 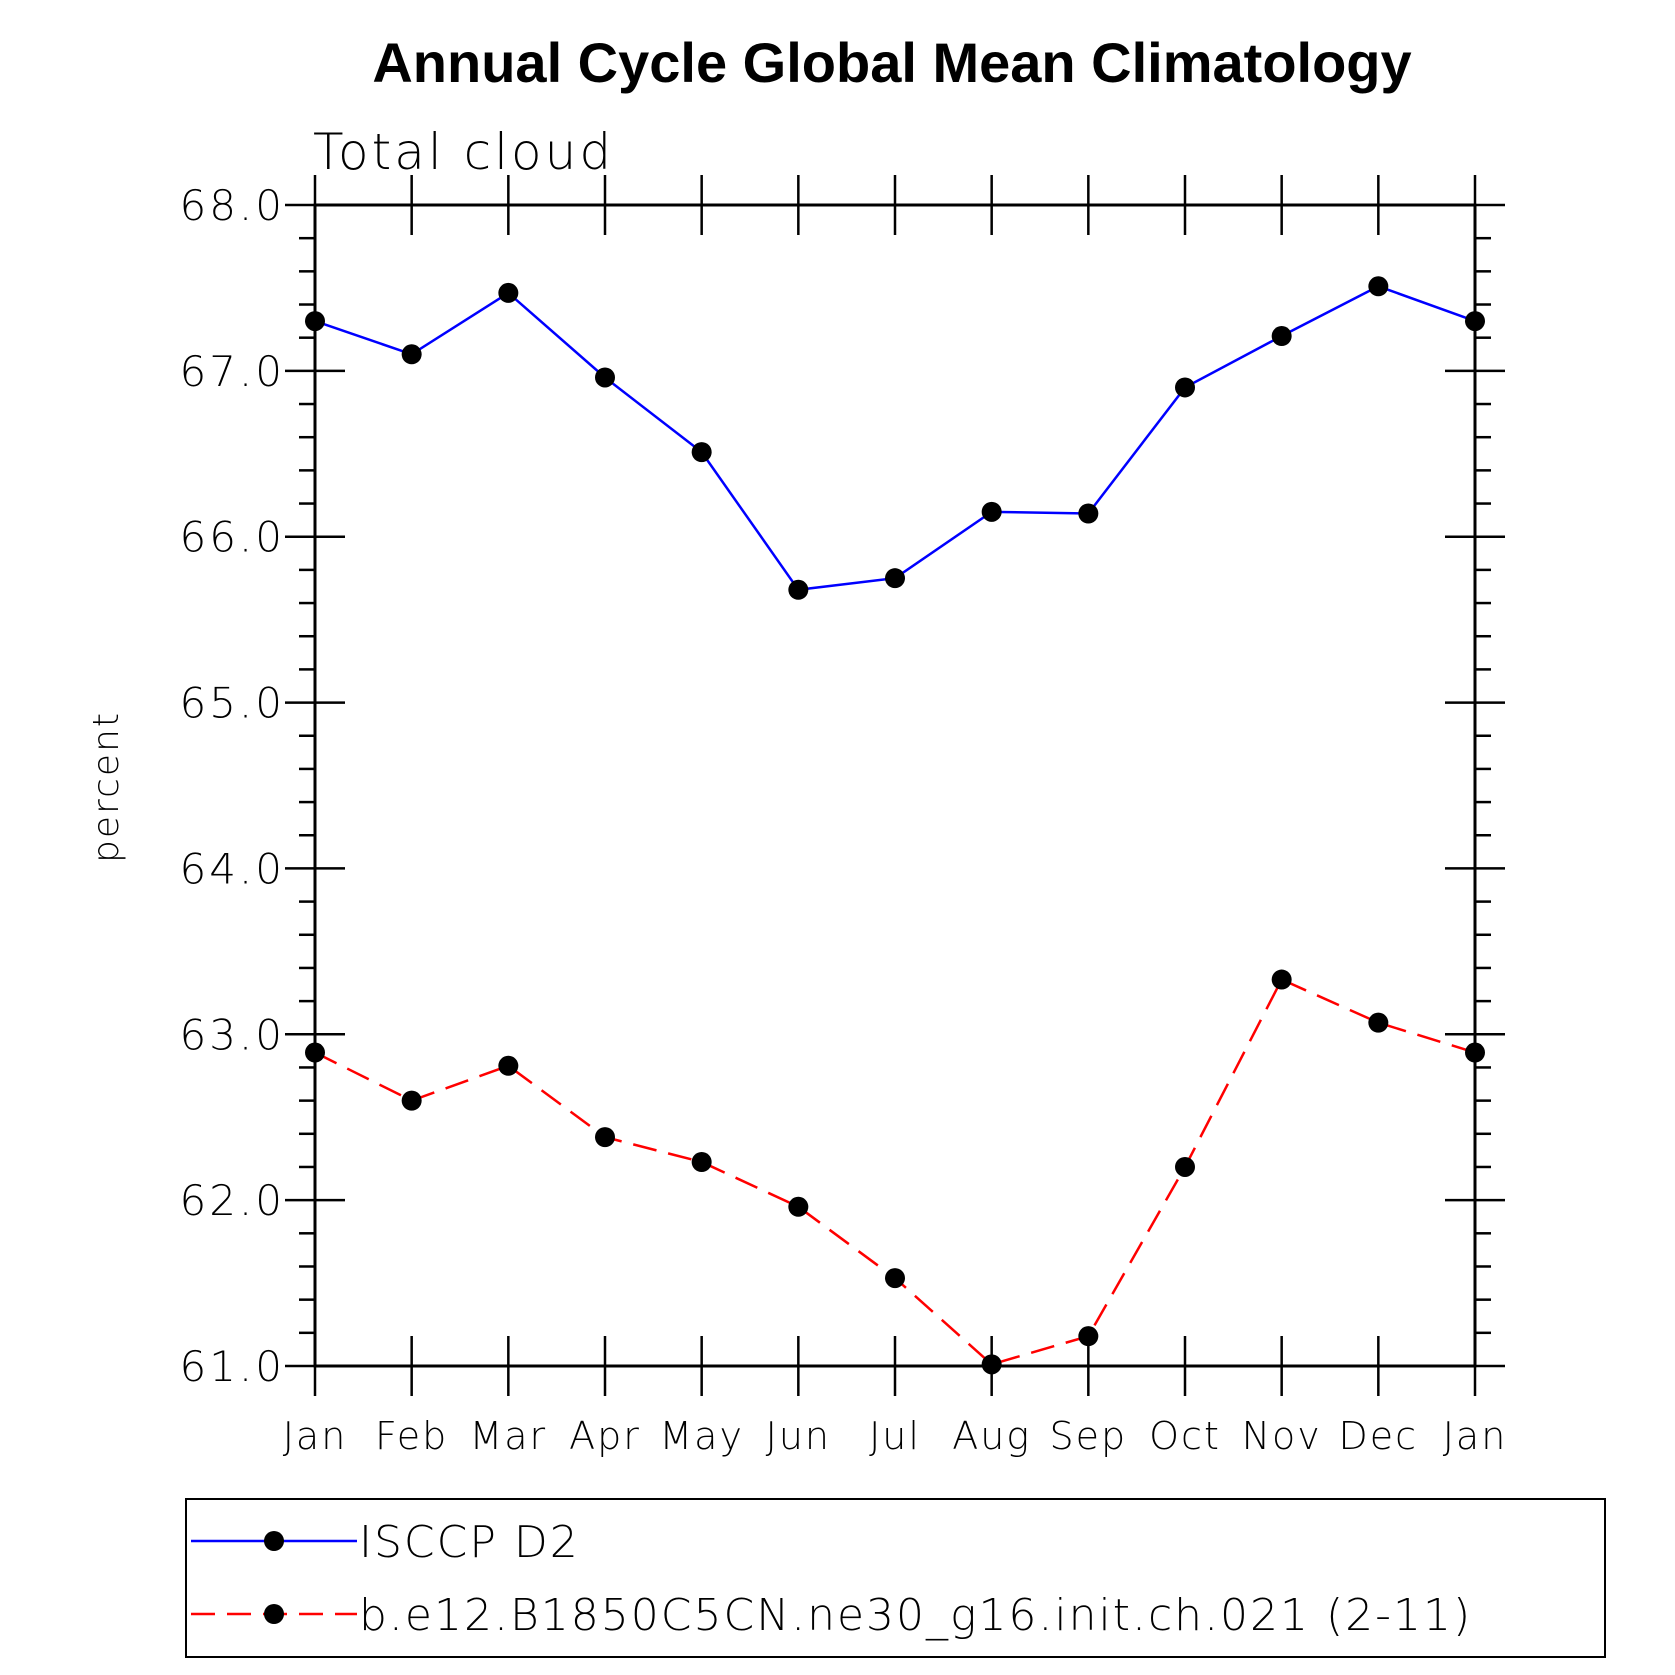 I want to click on x-tick-label: Sep, so click(x=1089, y=1436).